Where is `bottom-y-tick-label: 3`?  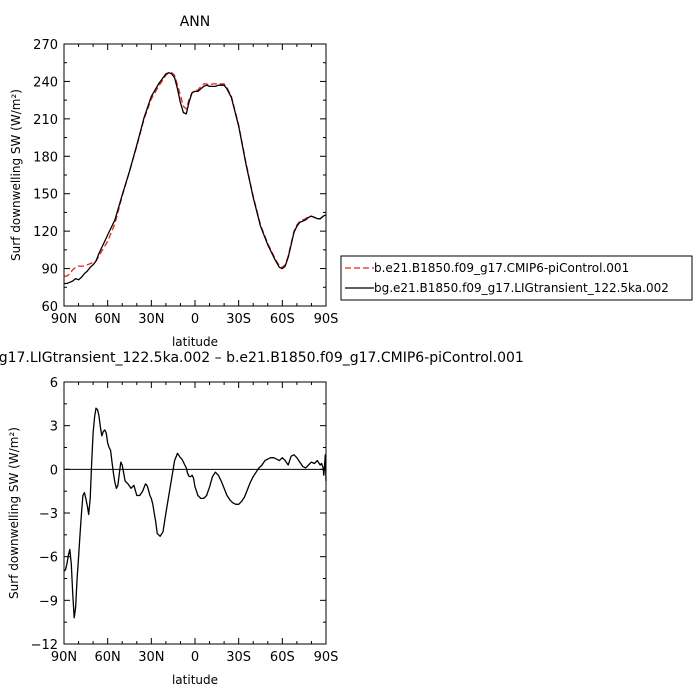 bottom-y-tick-label: 3 is located at coordinates (54, 427).